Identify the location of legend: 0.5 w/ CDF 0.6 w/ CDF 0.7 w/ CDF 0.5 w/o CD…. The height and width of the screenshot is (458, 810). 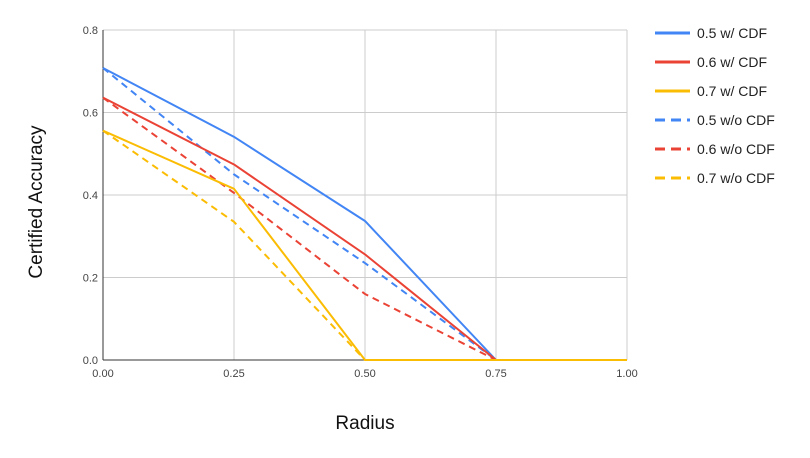
(715, 105).